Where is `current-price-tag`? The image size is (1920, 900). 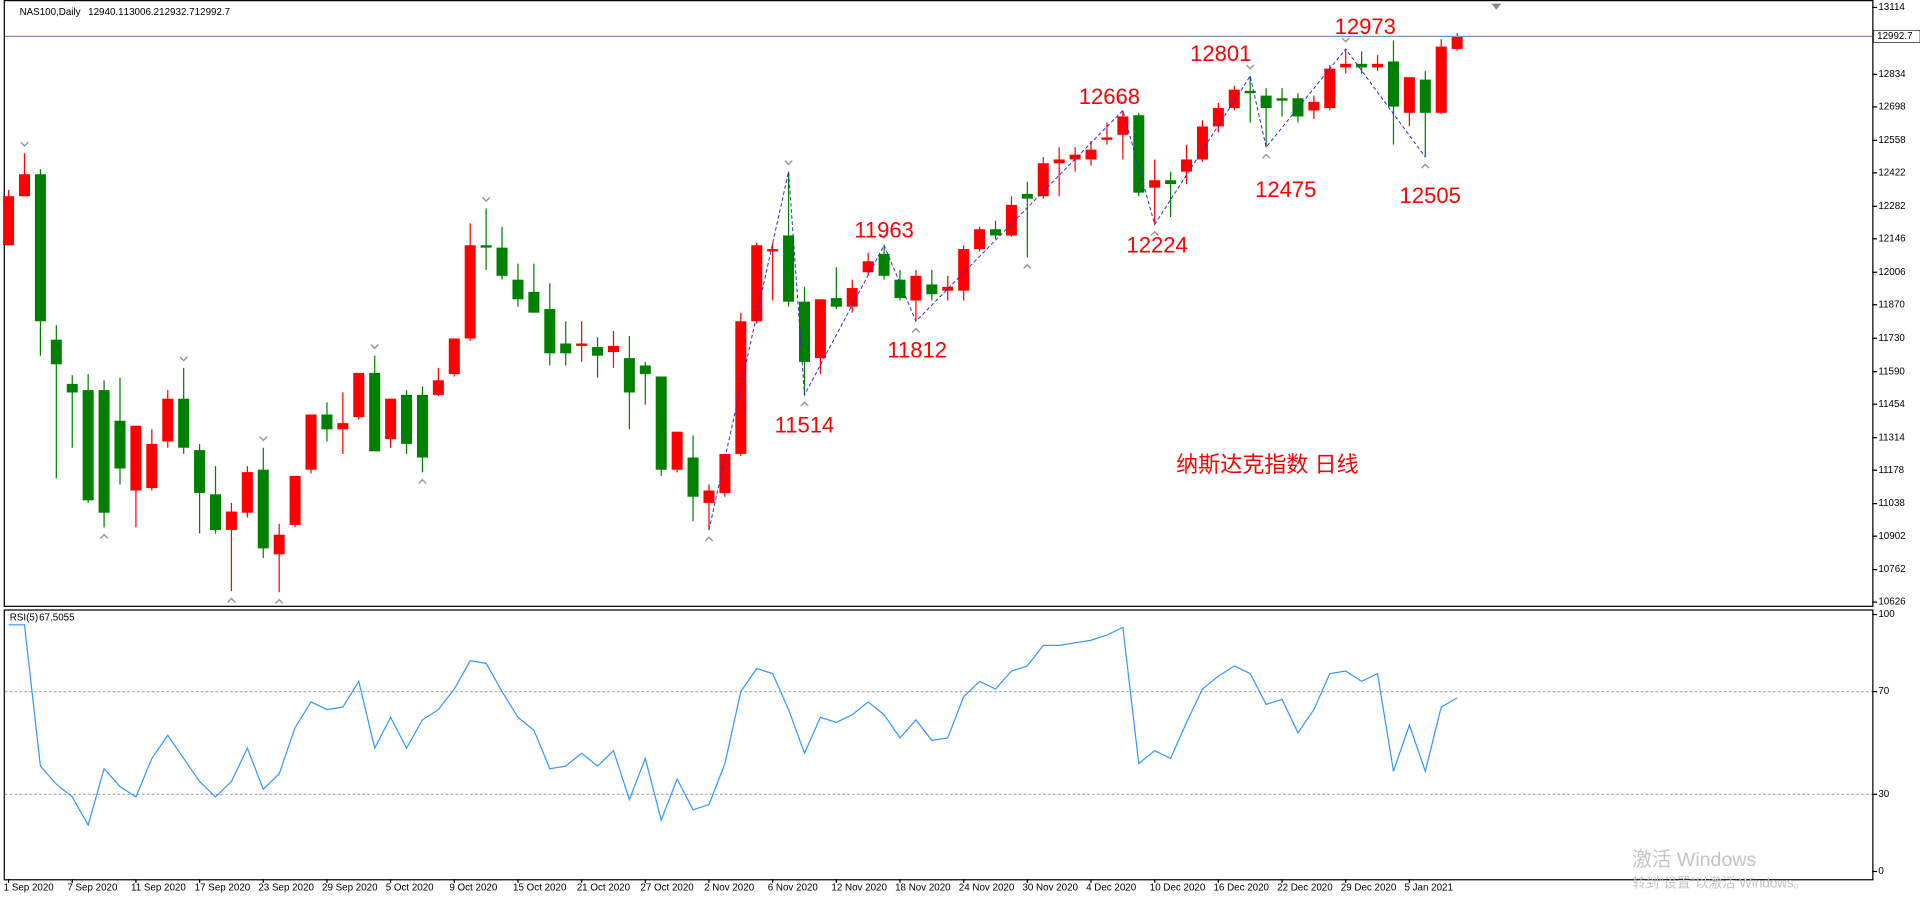 current-price-tag is located at coordinates (1896, 36).